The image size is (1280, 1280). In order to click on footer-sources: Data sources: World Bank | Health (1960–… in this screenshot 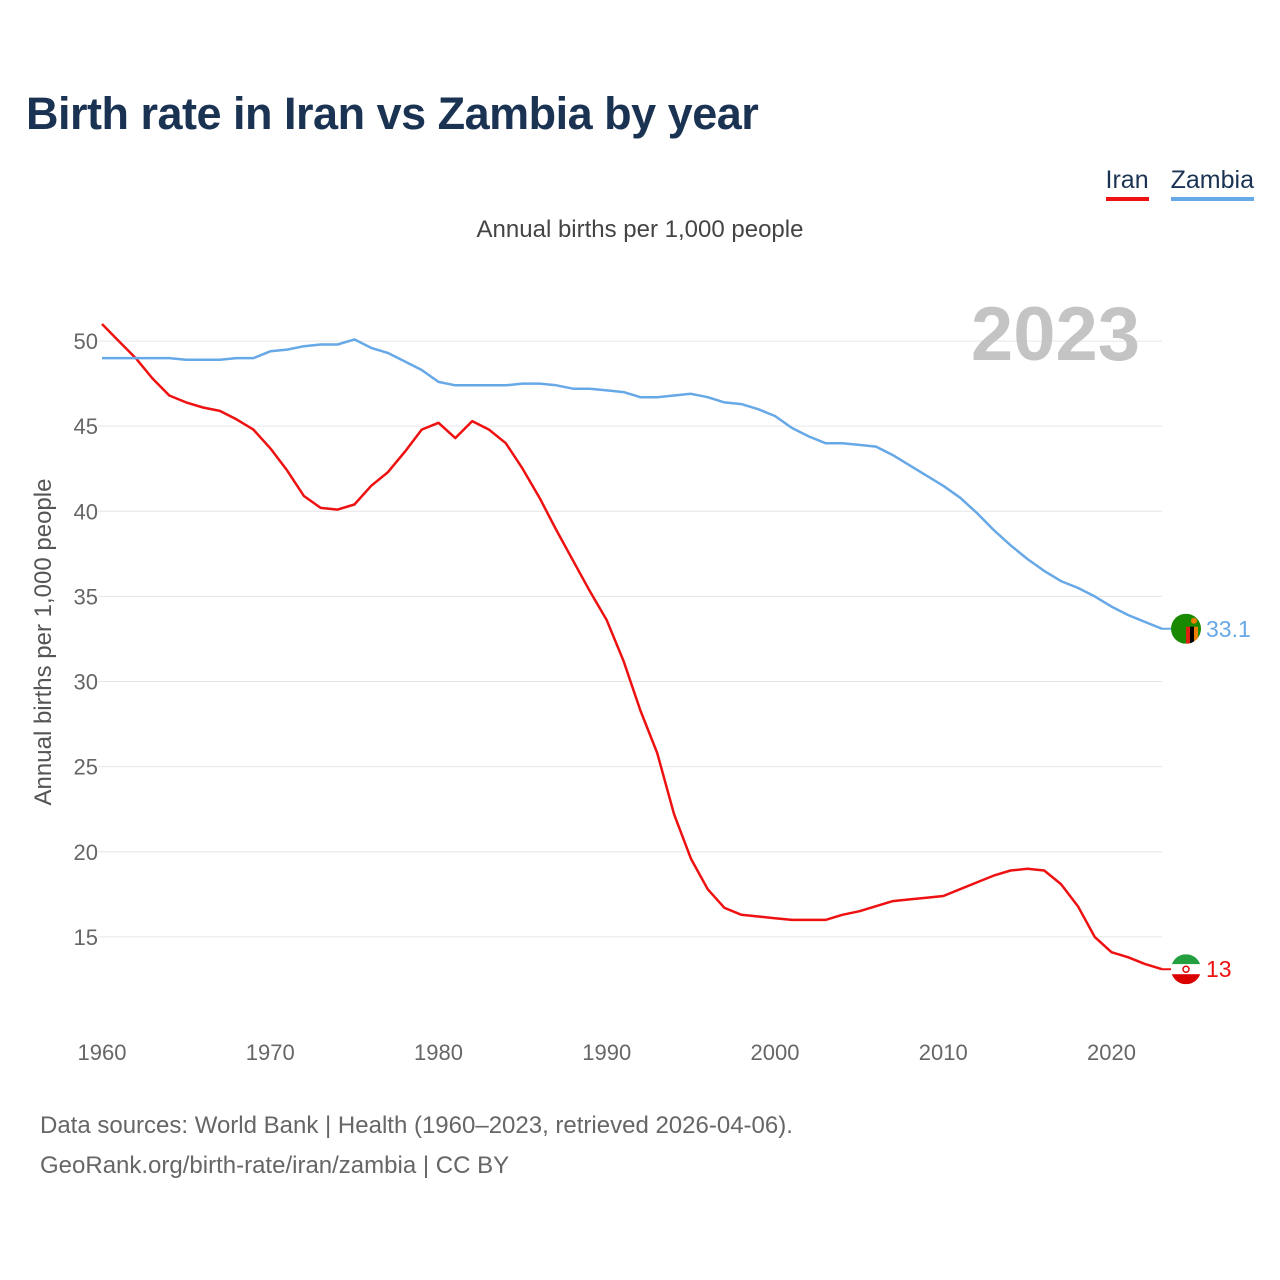, I will do `click(416, 1125)`.